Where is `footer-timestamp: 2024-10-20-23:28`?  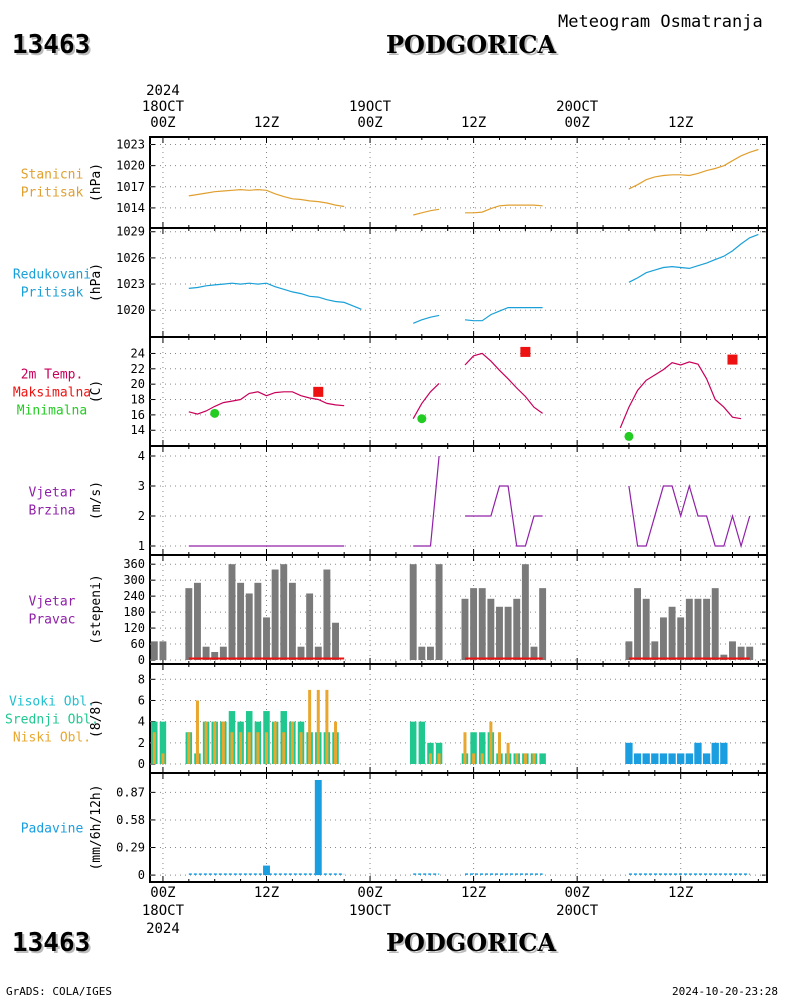
footer-timestamp: 2024-10-20-23:28 is located at coordinates (725, 991).